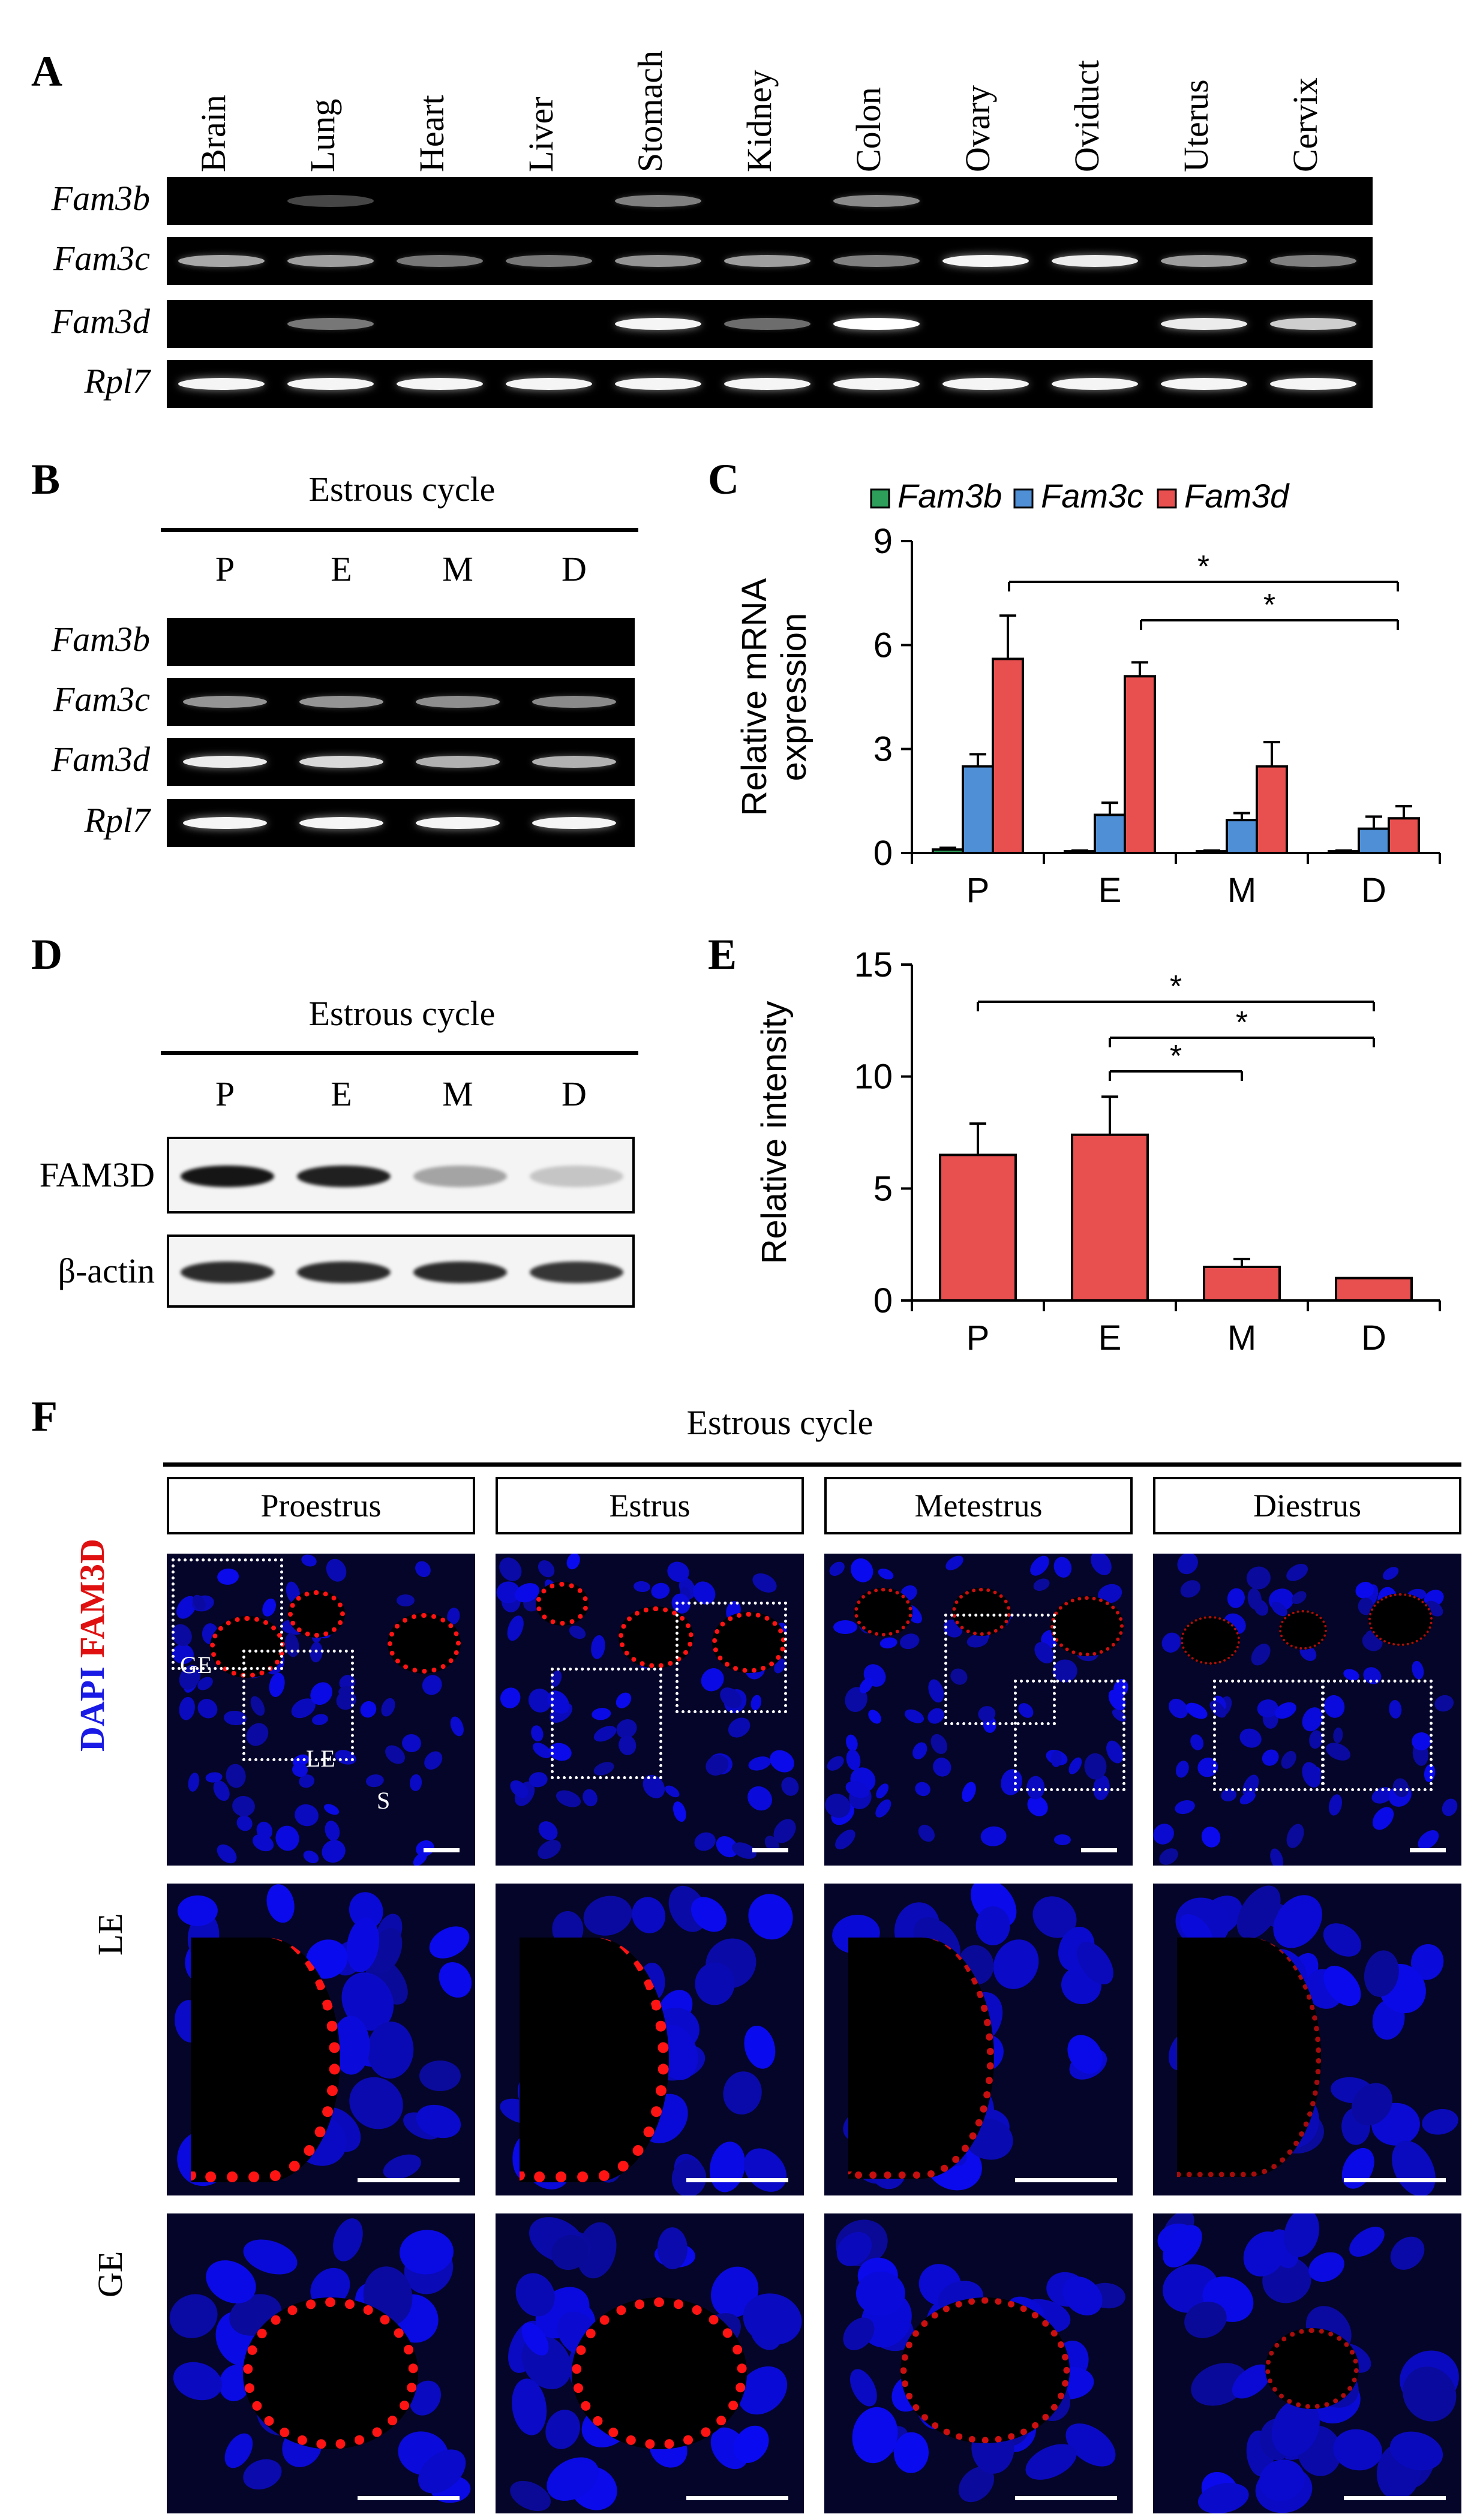 The width and height of the screenshot is (1477, 2520). I want to click on panel-f-title-rule, so click(812, 1464).